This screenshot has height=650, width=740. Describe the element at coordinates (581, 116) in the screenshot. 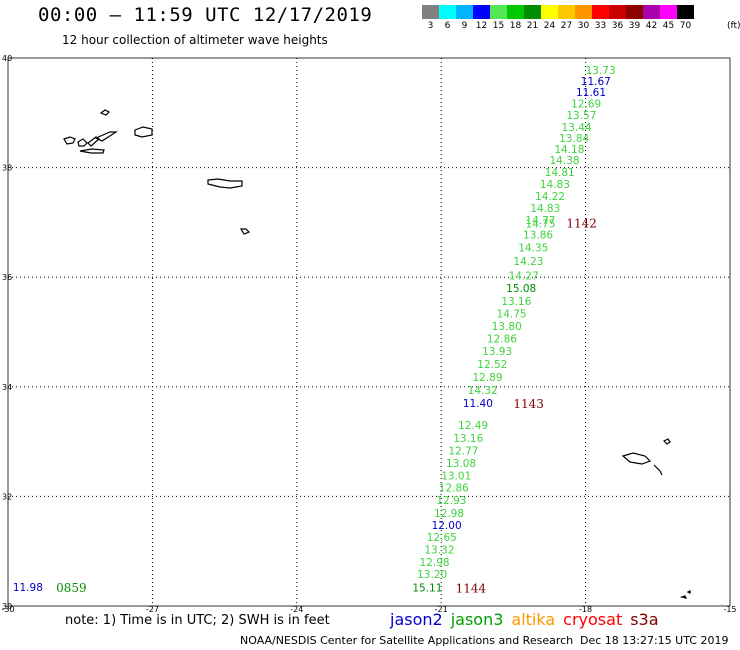

I see `wave-height-label: 13.57` at that location.